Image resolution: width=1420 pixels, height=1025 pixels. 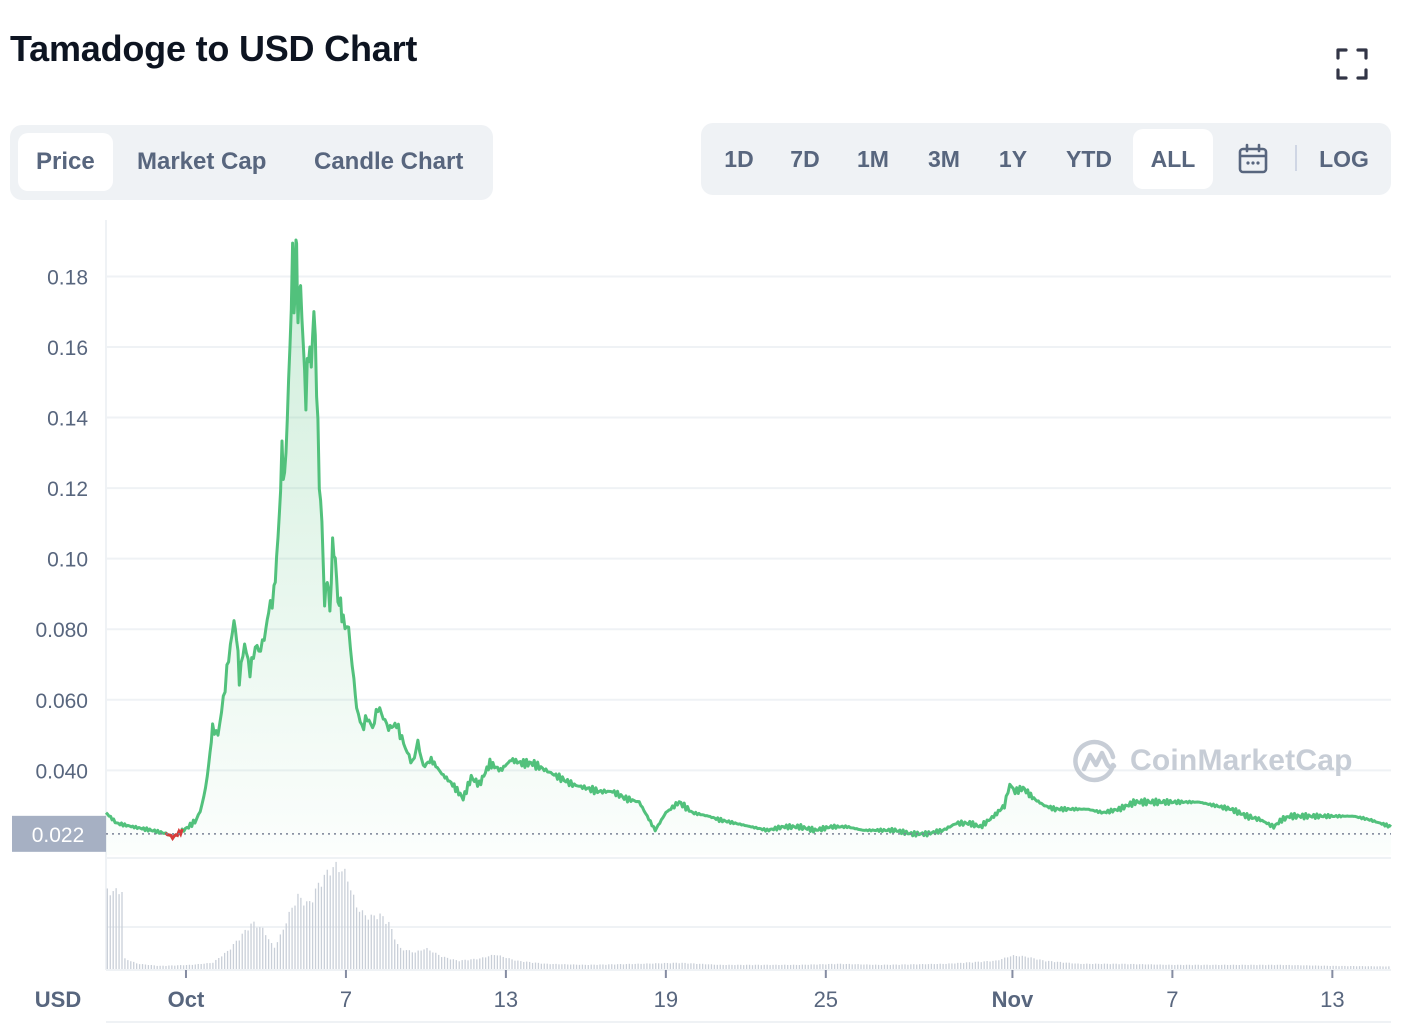 I want to click on y-tick-label: 0.14, so click(x=67, y=419).